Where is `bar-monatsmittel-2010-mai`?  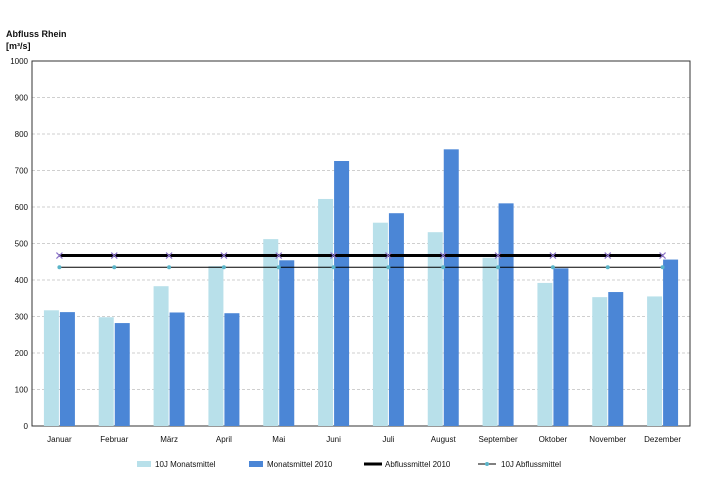
bar-monatsmittel-2010-mai is located at coordinates (287, 343).